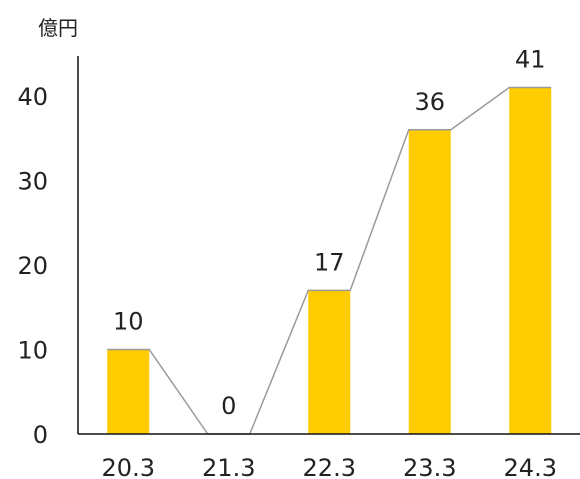  What do you see at coordinates (228, 466) in the screenshot?
I see `x-tick-label-21.3: 21.3` at bounding box center [228, 466].